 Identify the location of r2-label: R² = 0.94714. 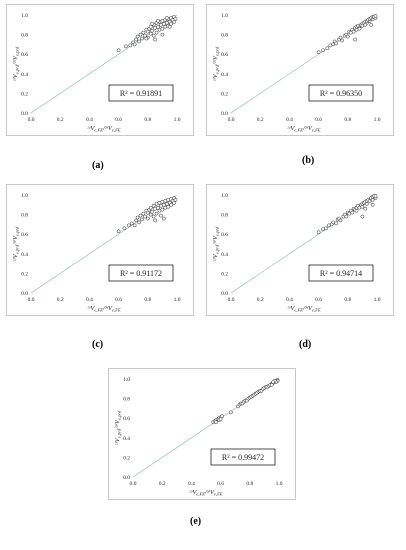
(341, 273).